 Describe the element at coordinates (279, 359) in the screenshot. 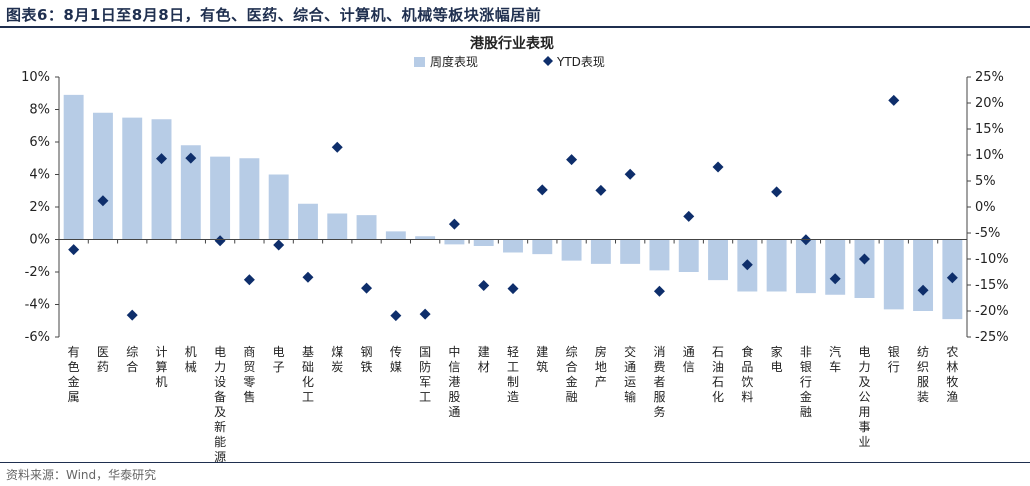

I see `category-label: 电子` at that location.